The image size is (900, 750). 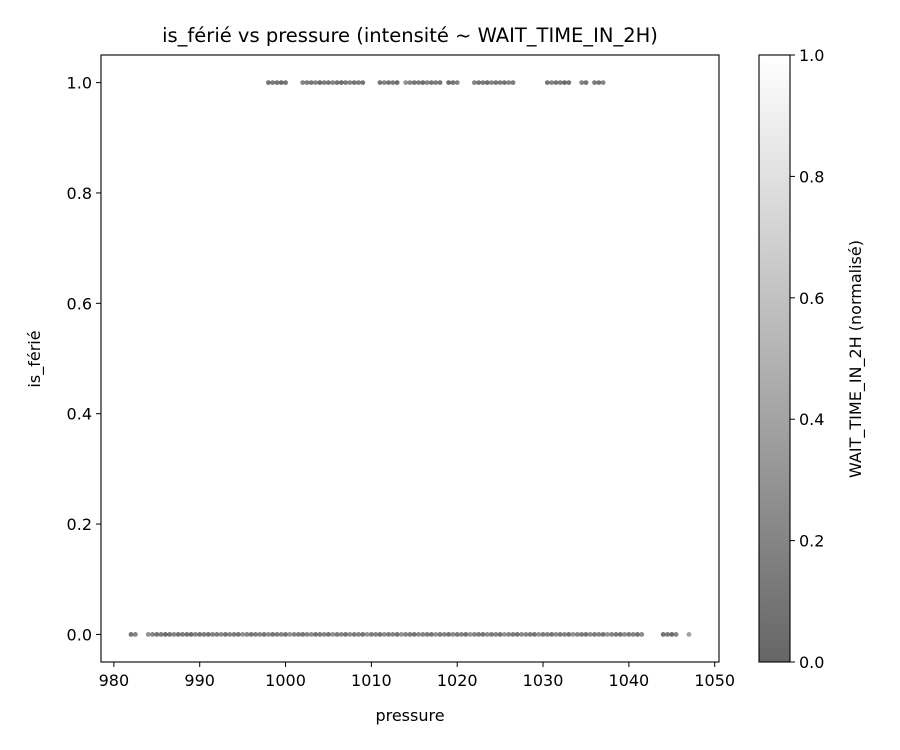 I want to click on colorbar, so click(x=774, y=358).